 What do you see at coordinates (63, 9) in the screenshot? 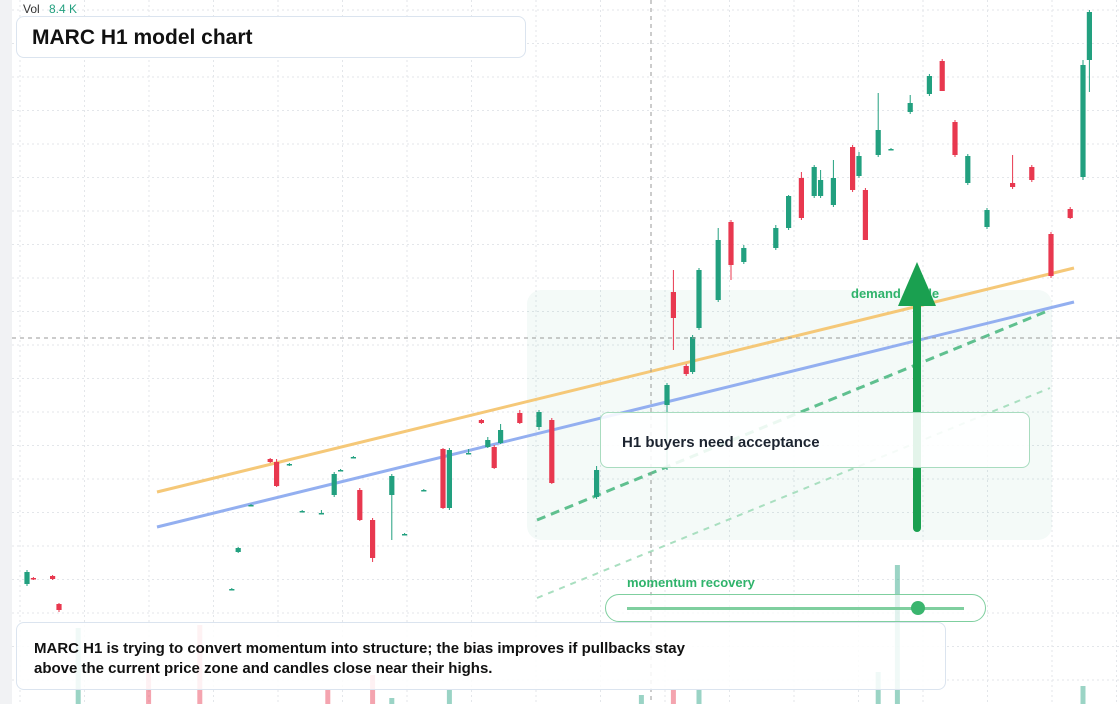
I see `vol-value: 8.4 K` at bounding box center [63, 9].